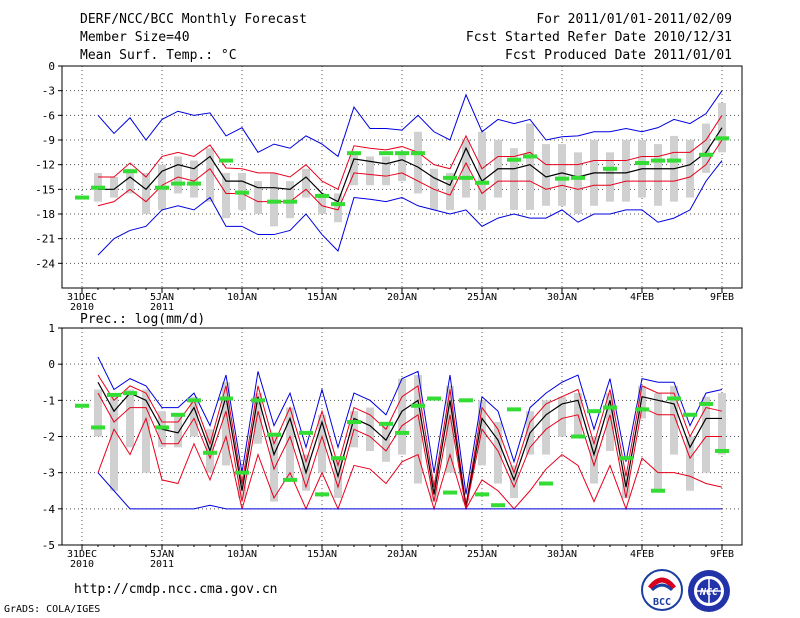 This screenshot has width=800, height=618. I want to click on prec-ytick-label: -2, so click(48, 437).